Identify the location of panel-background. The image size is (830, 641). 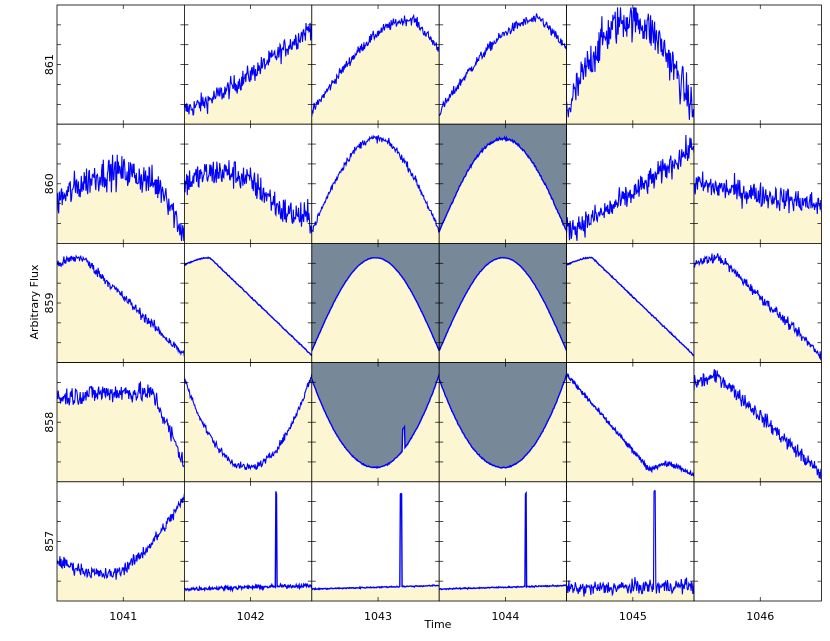
(503, 541).